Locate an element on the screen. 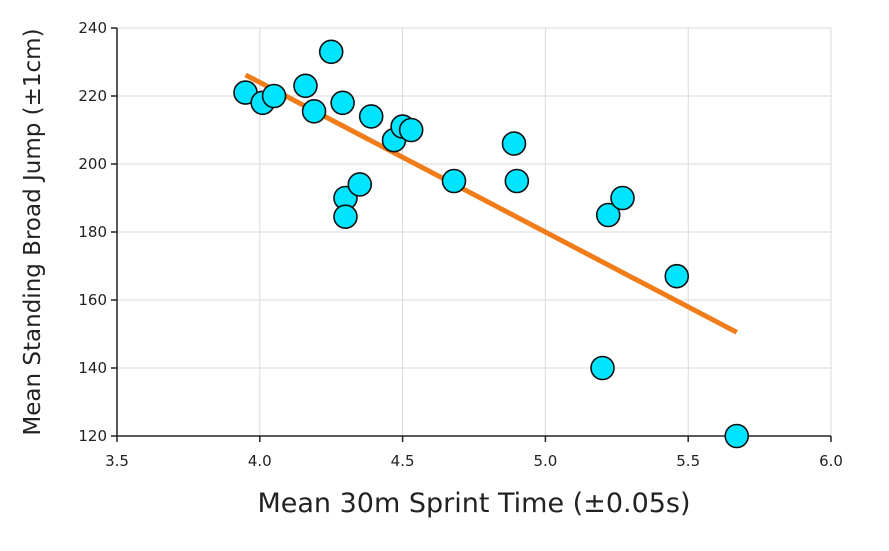 This screenshot has height=551, width=889. y-tick-label: 180 is located at coordinates (92, 232).